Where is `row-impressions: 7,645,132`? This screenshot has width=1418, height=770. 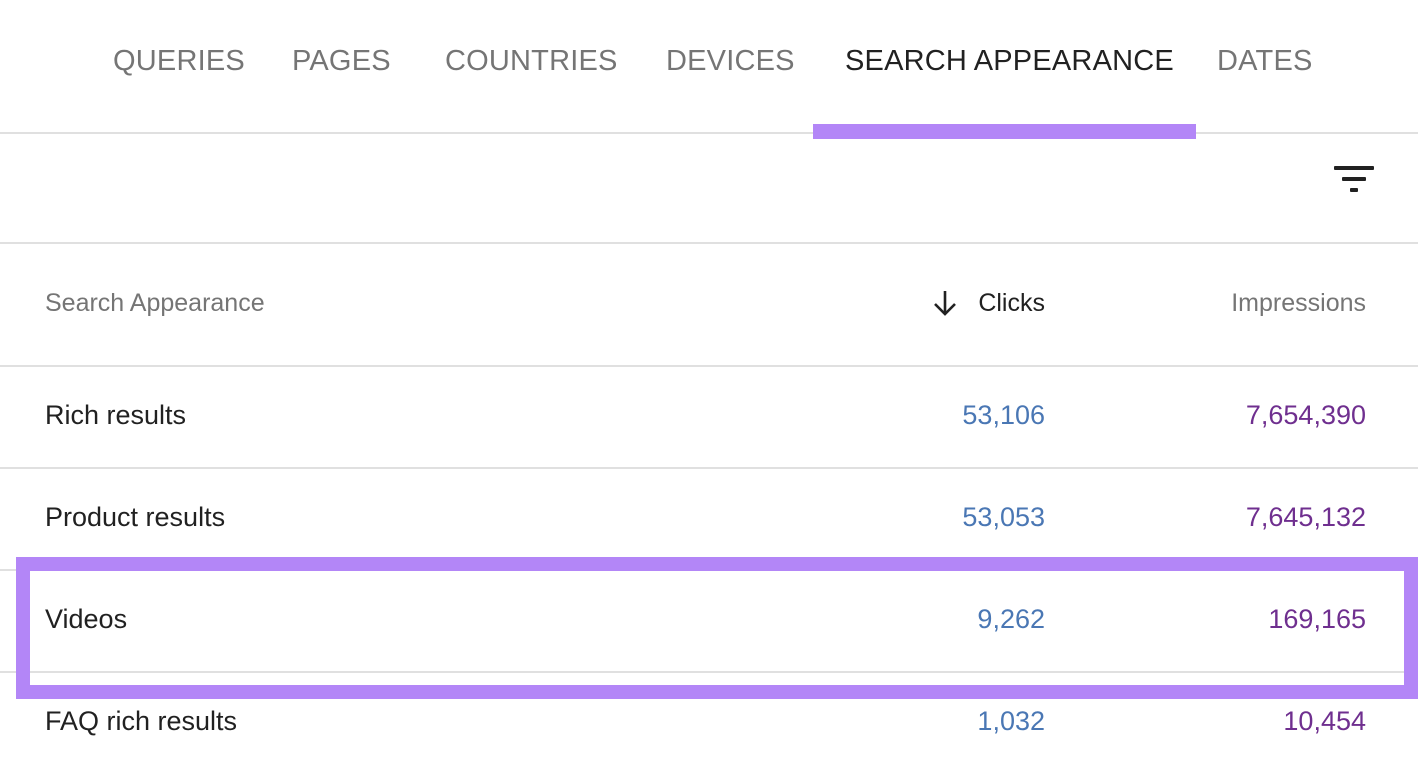 row-impressions: 7,645,132 is located at coordinates (1305, 517).